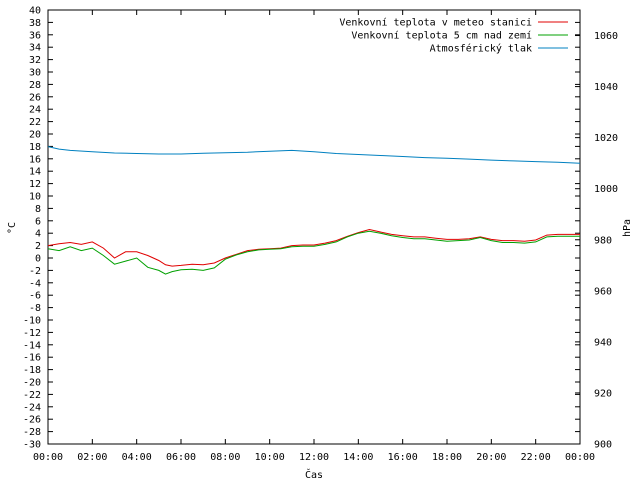  What do you see at coordinates (441, 36) in the screenshot?
I see `legend-label: Venkovní teplota 5 cm nad zemí` at bounding box center [441, 36].